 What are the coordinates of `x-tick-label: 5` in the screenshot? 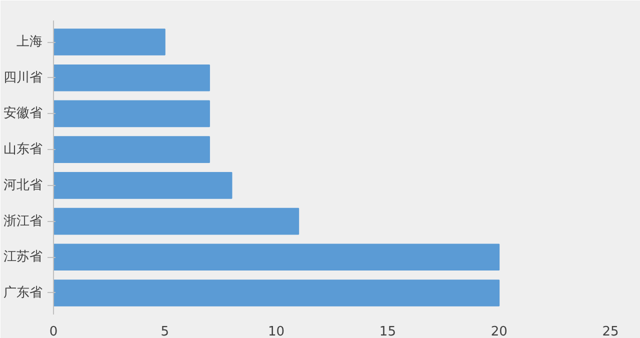 It's located at (165, 331).